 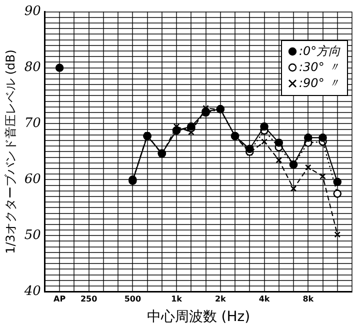 What do you see at coordinates (320, 51) in the screenshot?
I see `legend-label: :0°方向` at bounding box center [320, 51].